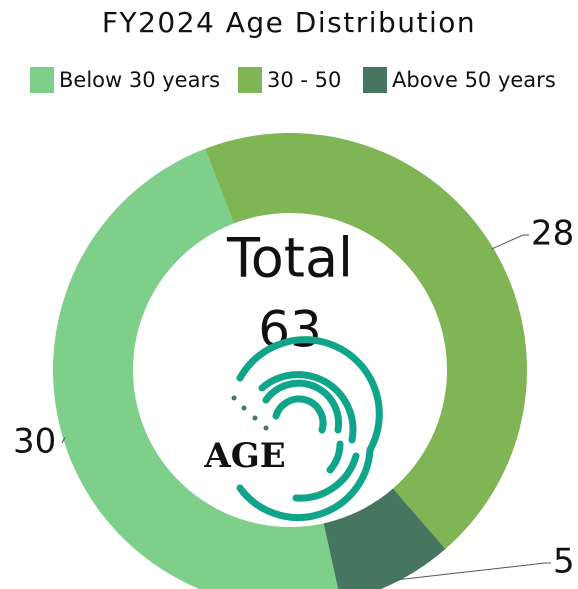 This screenshot has width=578, height=589. What do you see at coordinates (474, 80) in the screenshot?
I see `legend-label: Above 50 years` at bounding box center [474, 80].